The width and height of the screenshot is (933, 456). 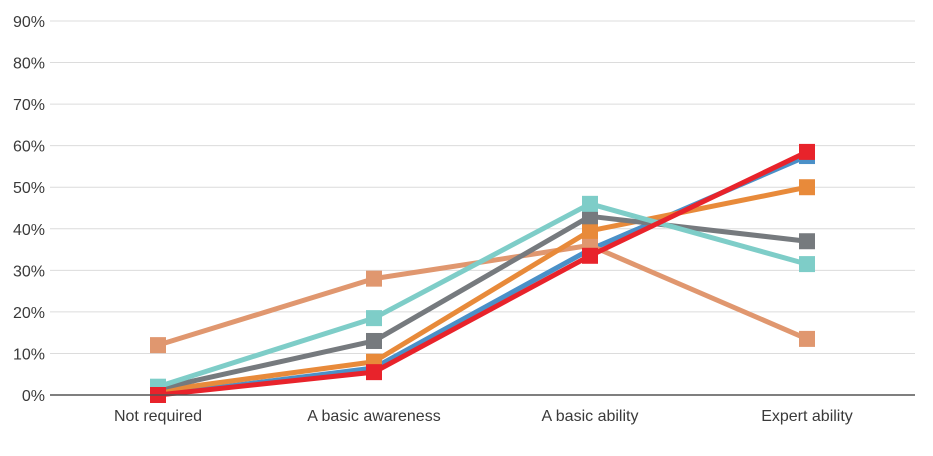 I want to click on x-tick-label: A basic ability, so click(x=590, y=416).